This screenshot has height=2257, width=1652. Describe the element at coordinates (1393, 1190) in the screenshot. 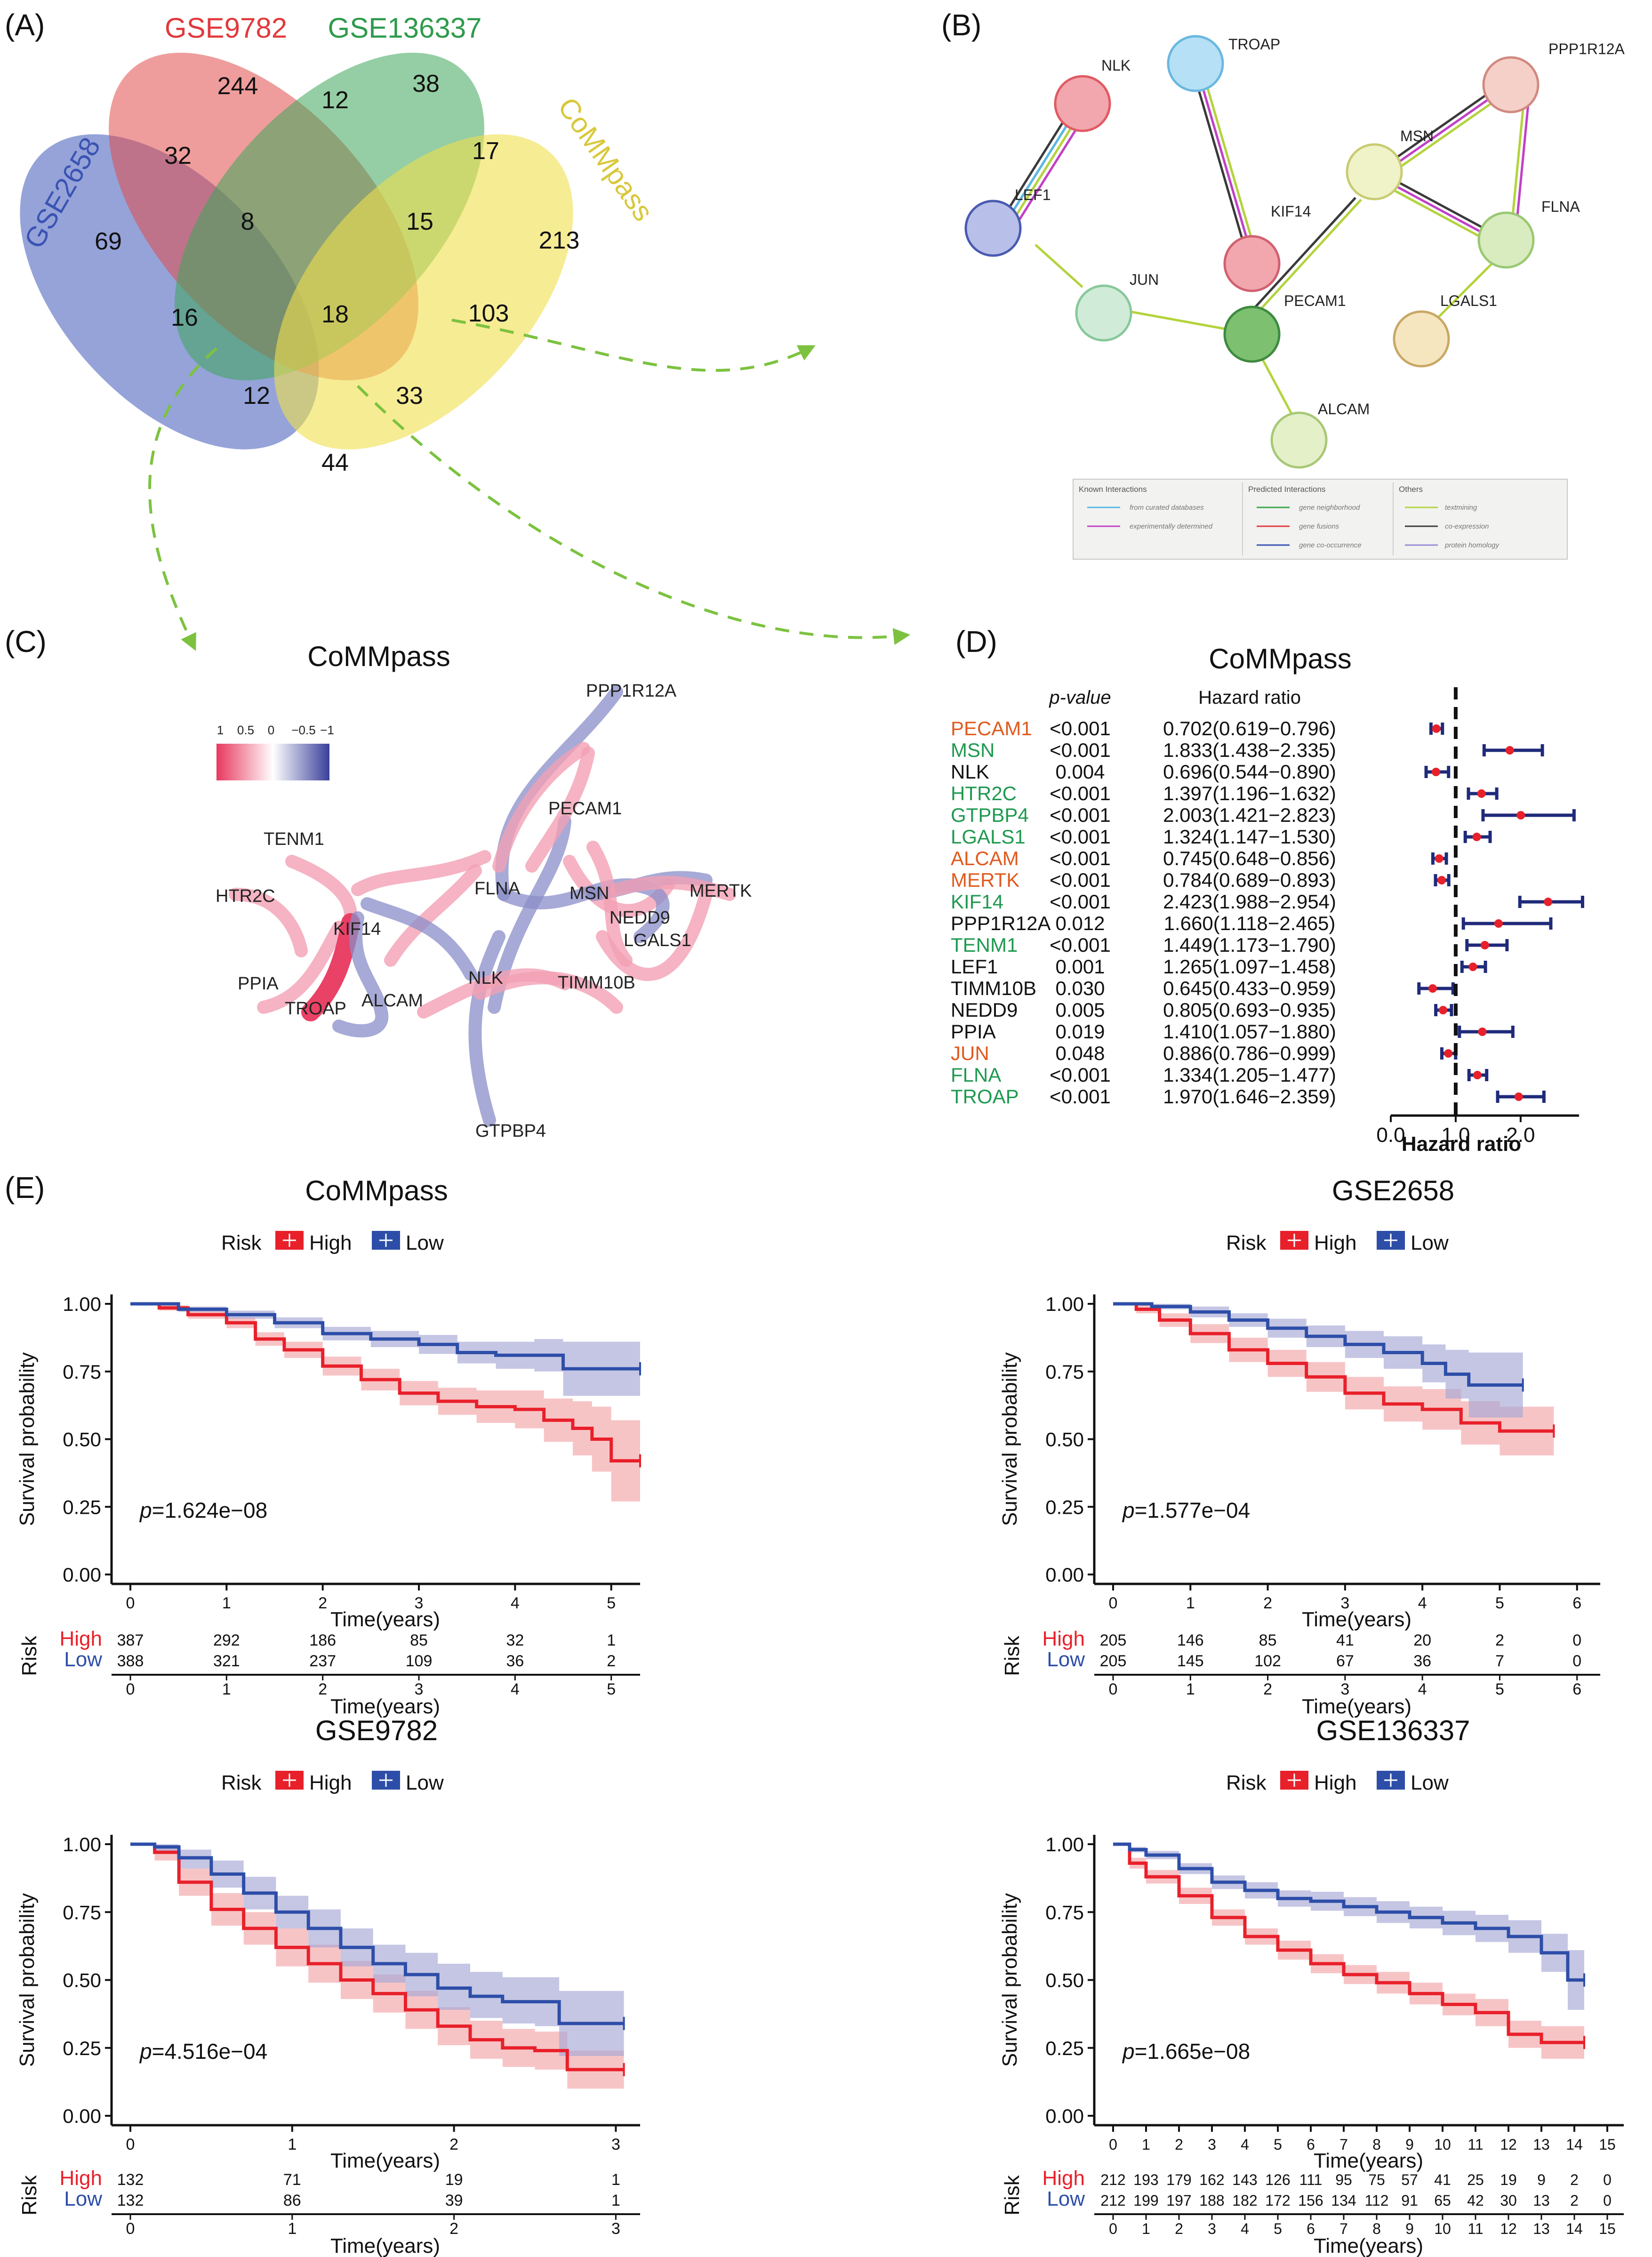

I see `km-title: GSE2658` at that location.